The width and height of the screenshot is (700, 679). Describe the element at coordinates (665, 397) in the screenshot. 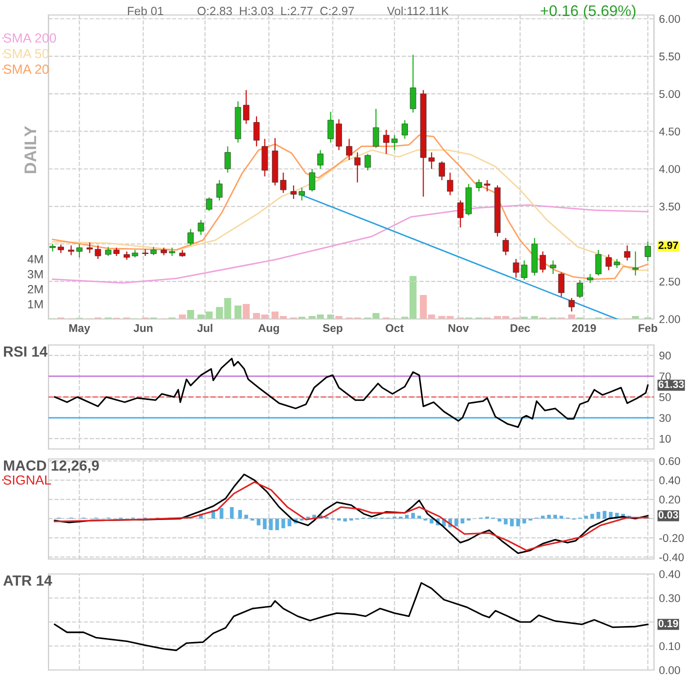

I see `y-tick-label: 50` at that location.